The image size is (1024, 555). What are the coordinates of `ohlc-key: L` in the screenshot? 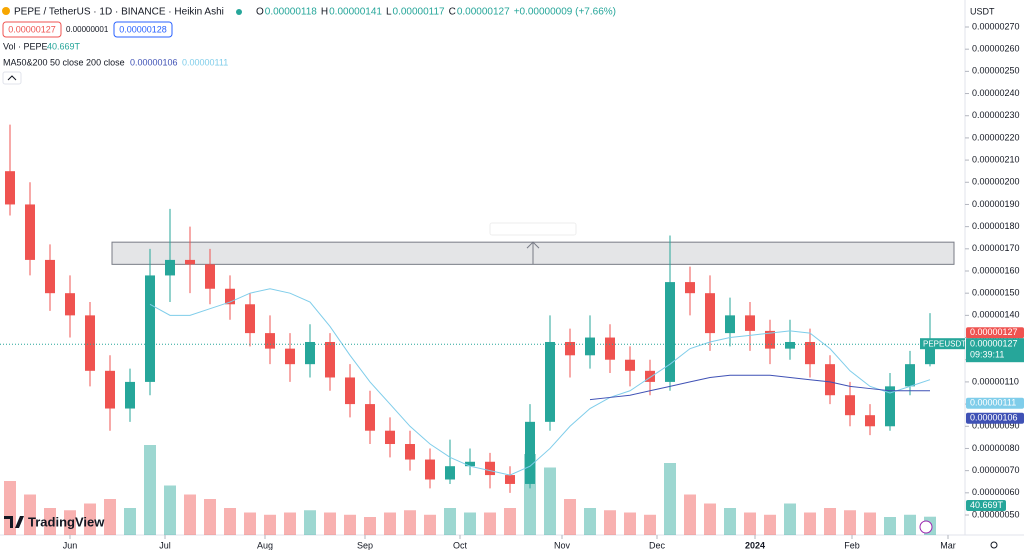 It's located at (389, 12).